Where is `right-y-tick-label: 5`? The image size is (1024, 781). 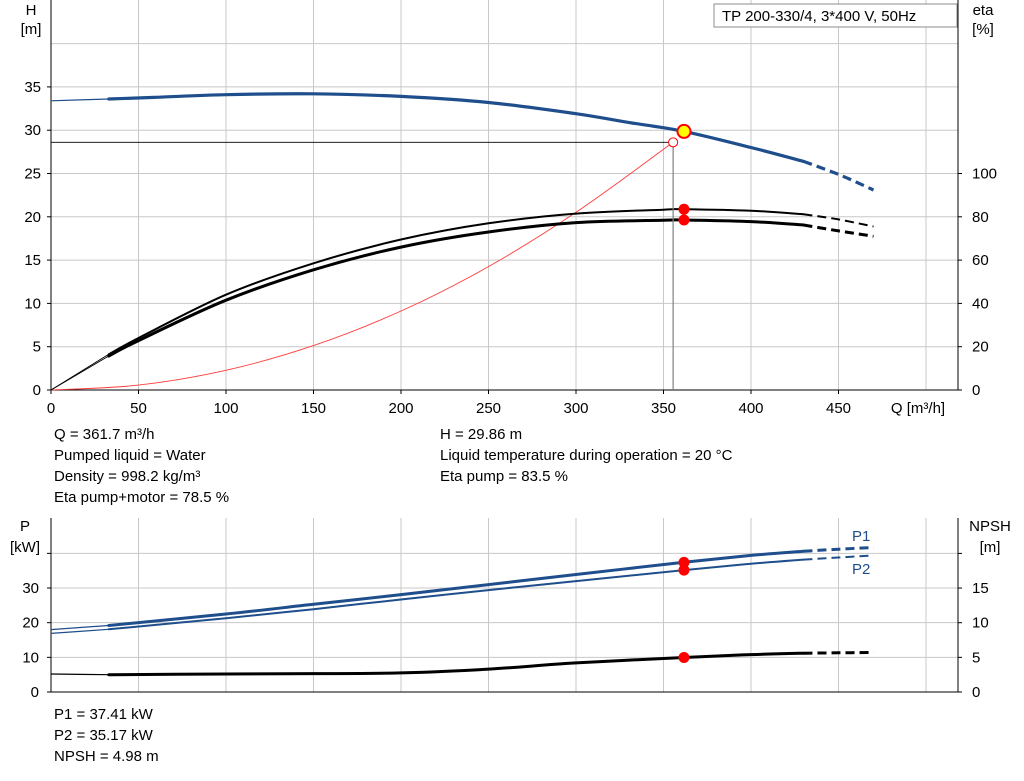 right-y-tick-label: 5 is located at coordinates (976, 657).